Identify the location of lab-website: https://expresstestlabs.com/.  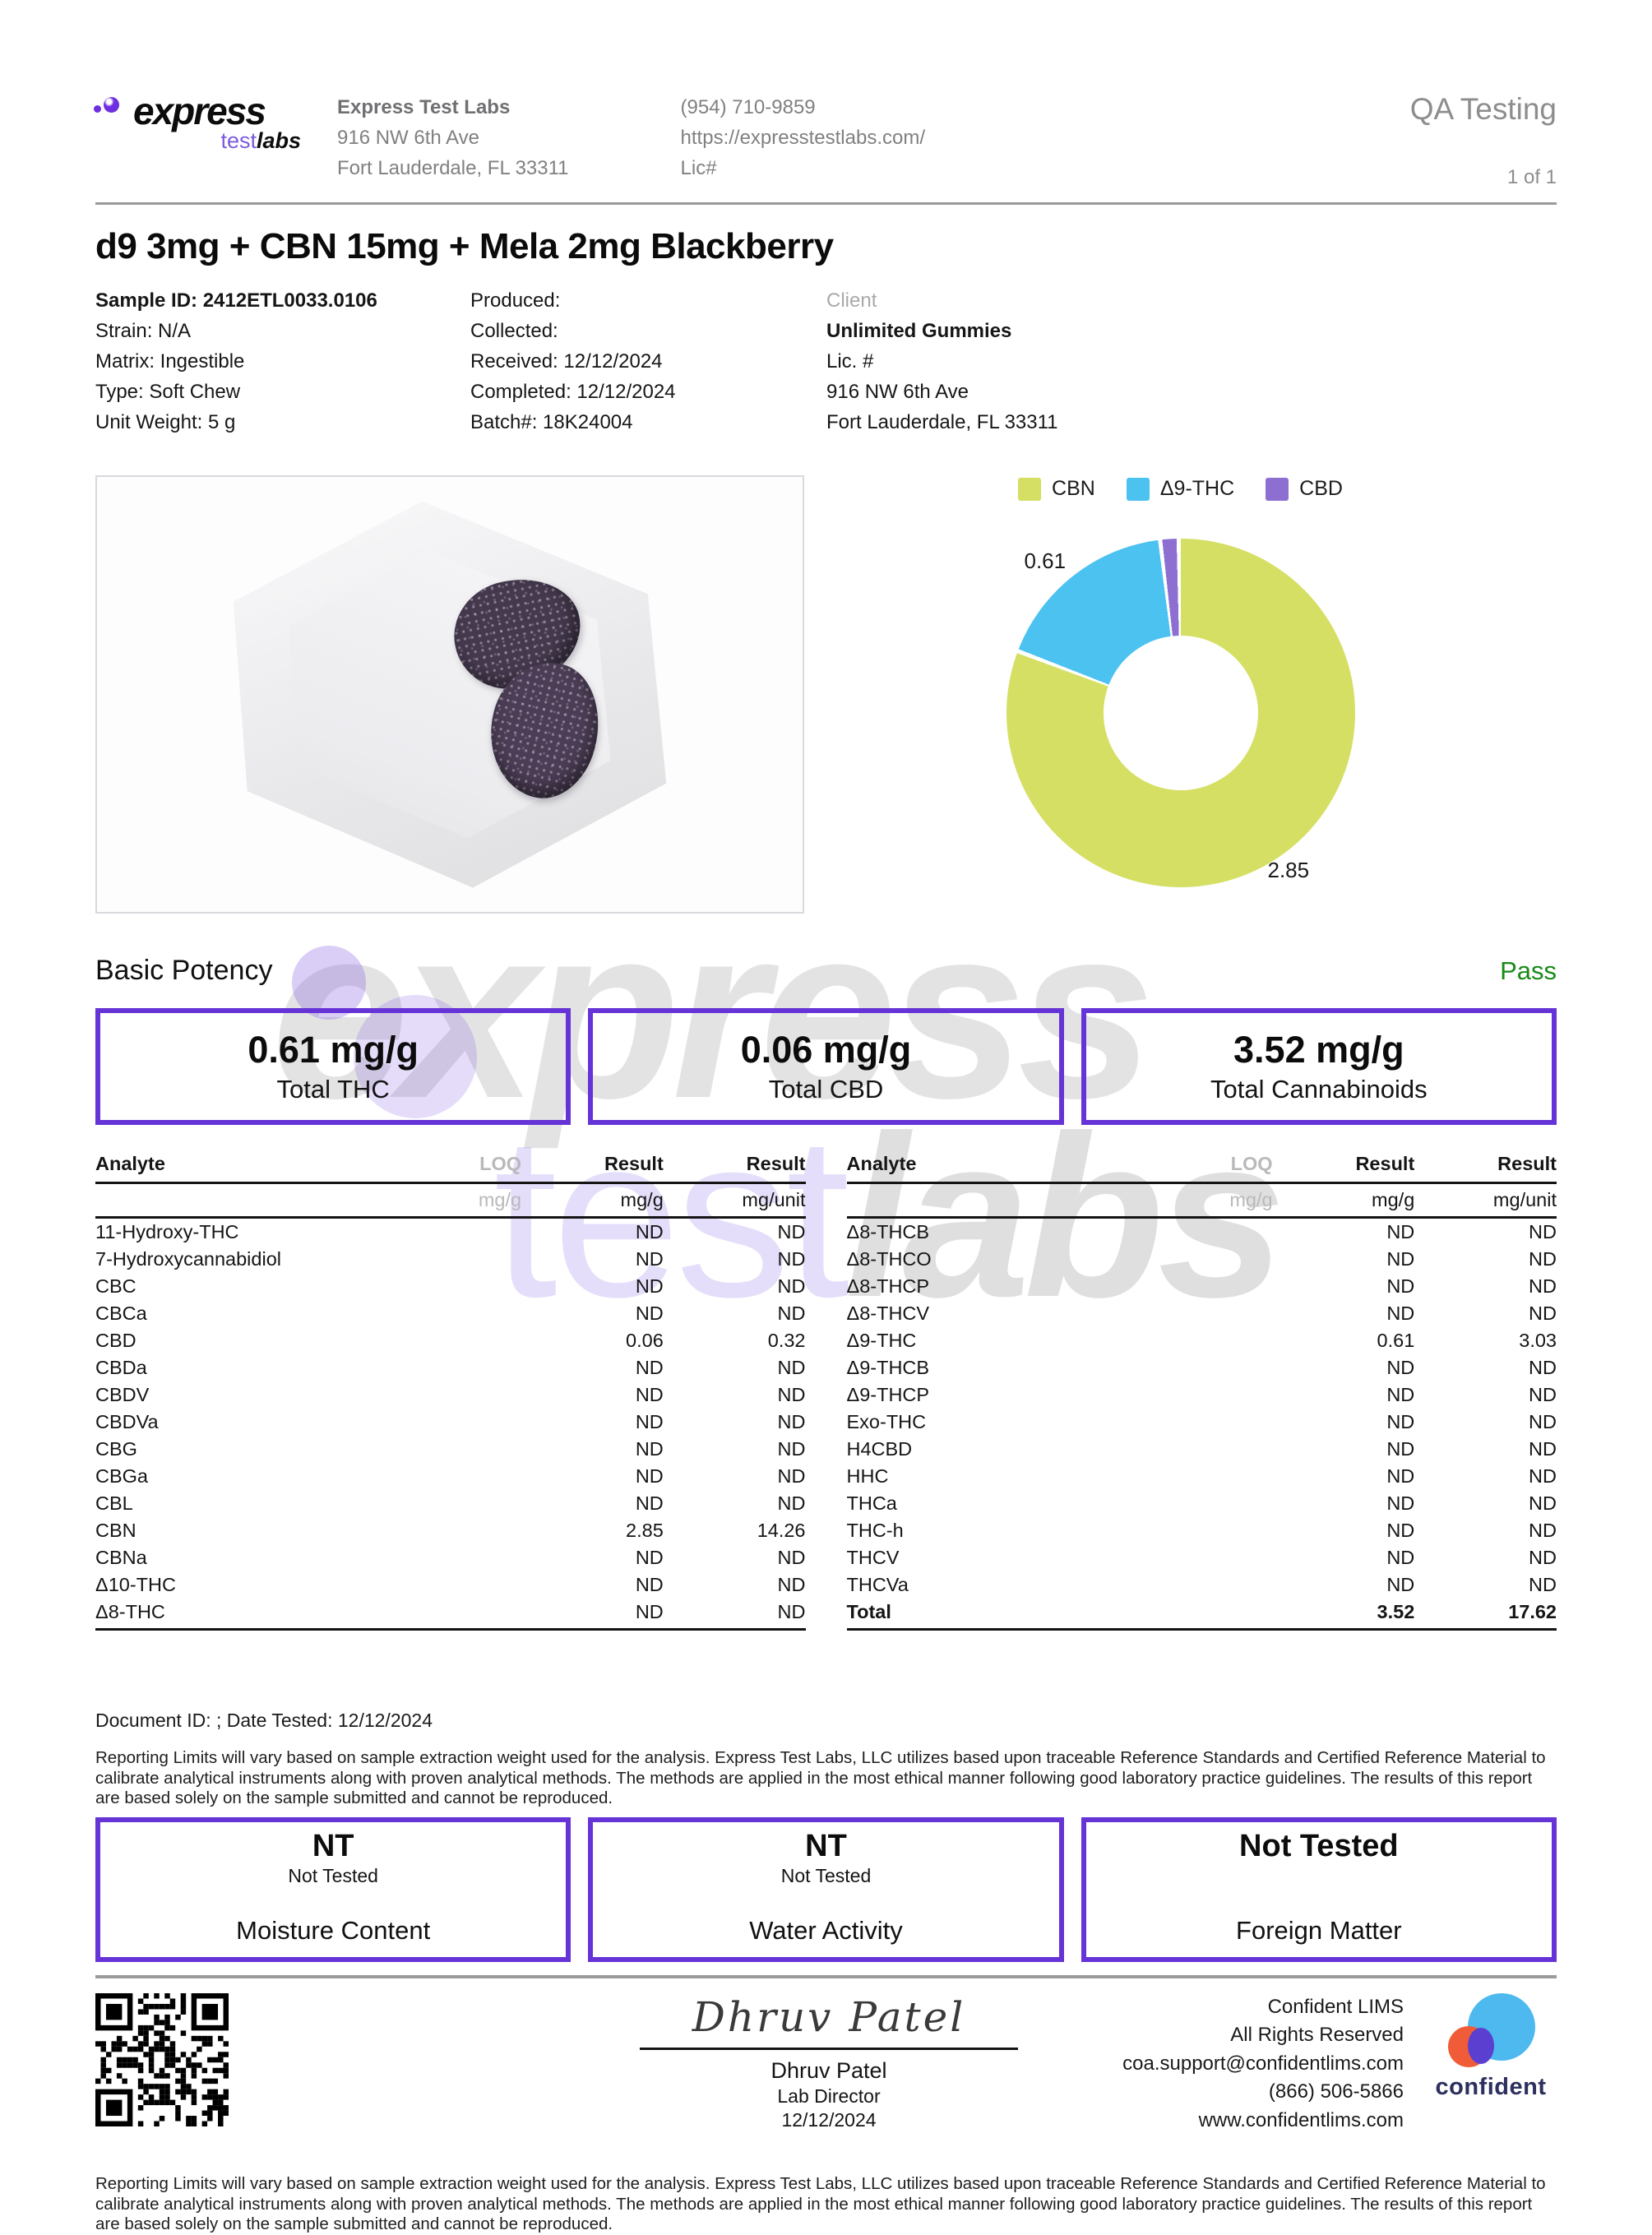
(803, 138).